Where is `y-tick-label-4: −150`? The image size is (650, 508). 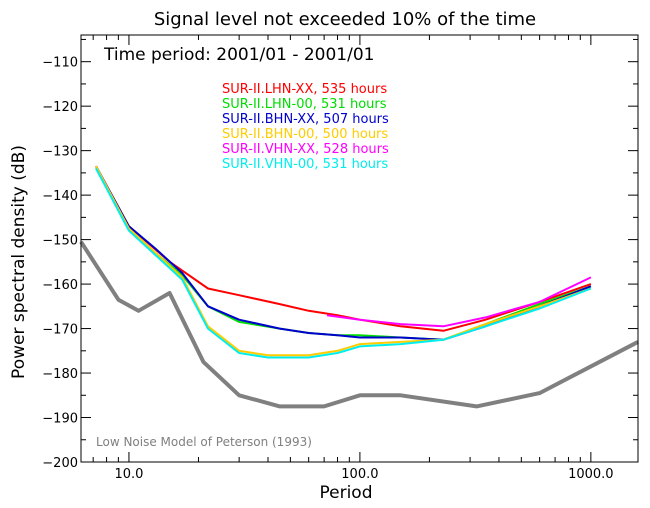
y-tick-label-4: −150 is located at coordinates (60, 241).